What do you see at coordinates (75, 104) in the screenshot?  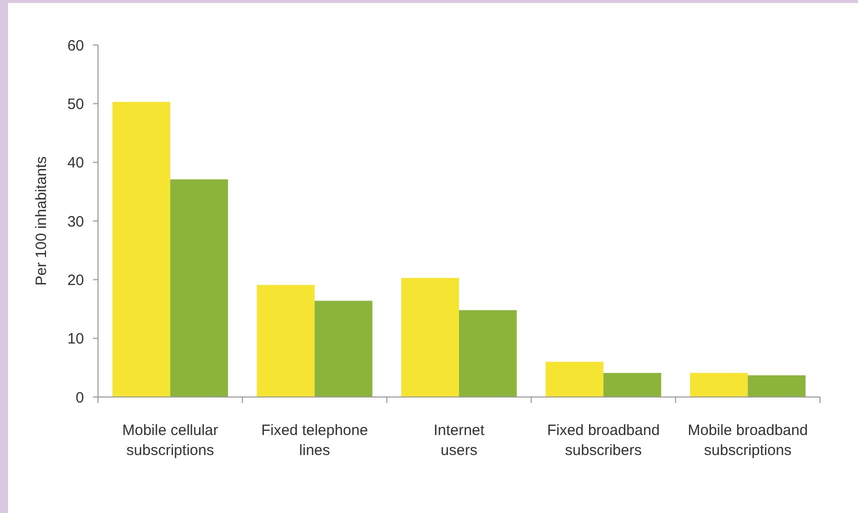 I see `y-tick-label: 50` at bounding box center [75, 104].